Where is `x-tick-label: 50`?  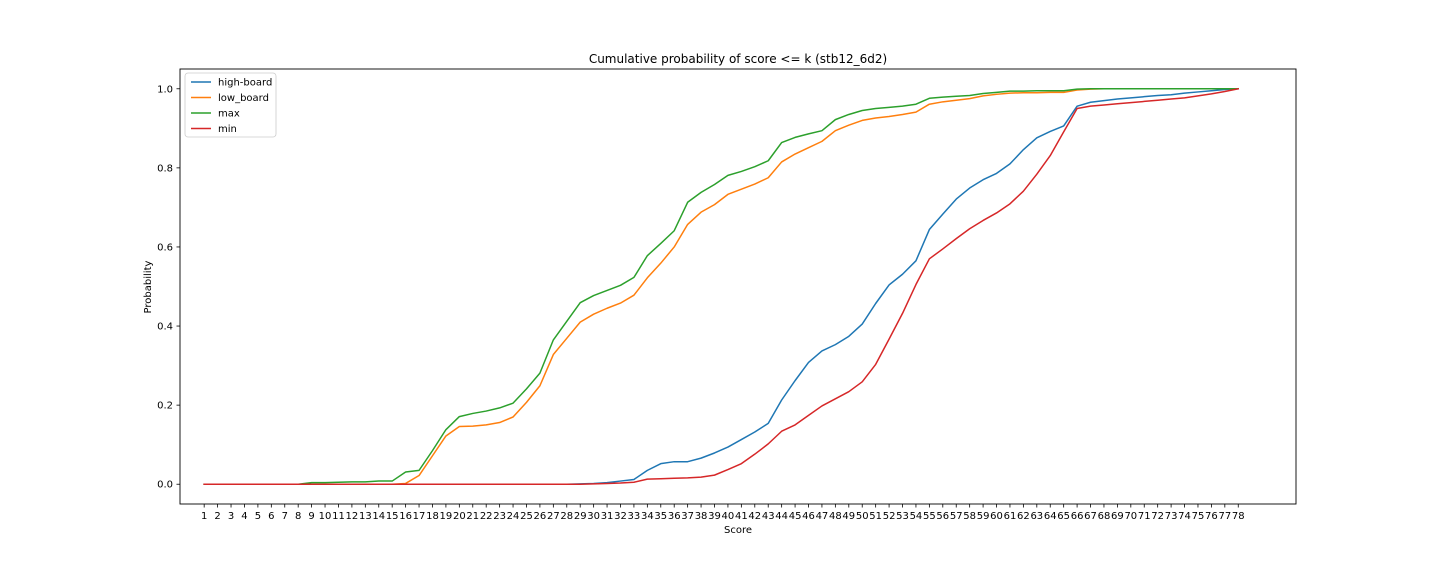 x-tick-label: 50 is located at coordinates (862, 516).